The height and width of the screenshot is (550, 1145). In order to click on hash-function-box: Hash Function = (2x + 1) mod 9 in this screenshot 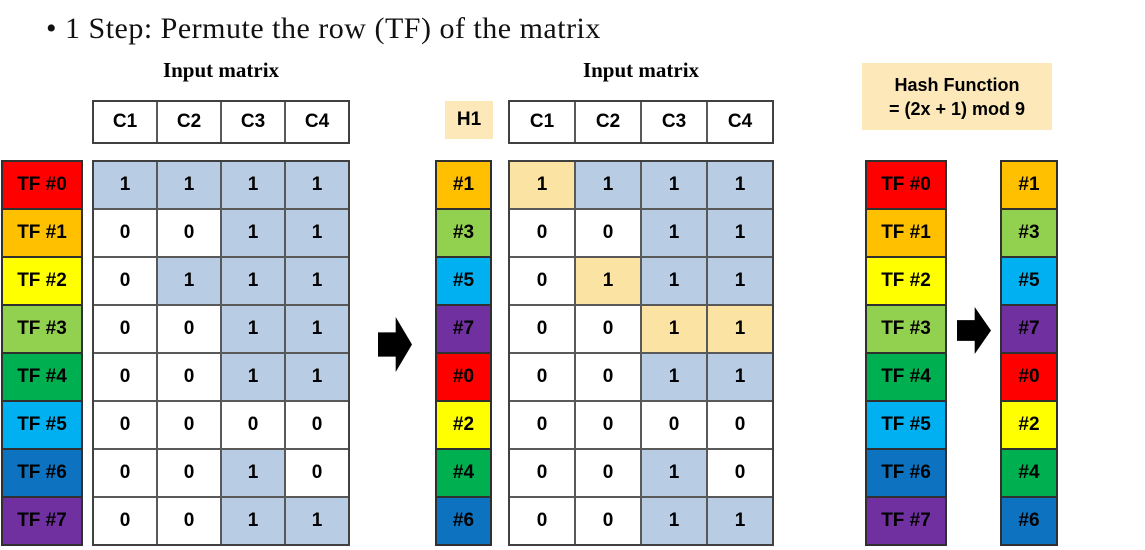, I will do `click(957, 96)`.